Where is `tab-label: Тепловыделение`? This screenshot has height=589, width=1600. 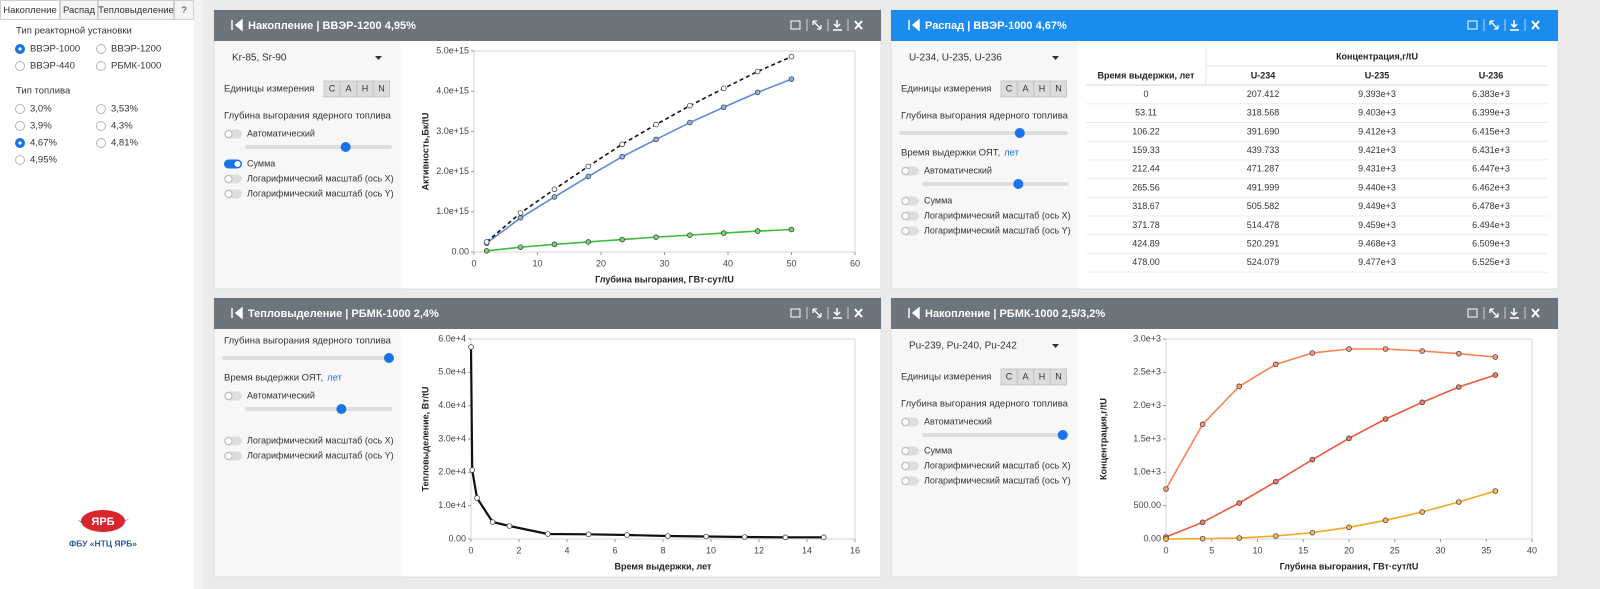 tab-label: Тепловыделение is located at coordinates (136, 10).